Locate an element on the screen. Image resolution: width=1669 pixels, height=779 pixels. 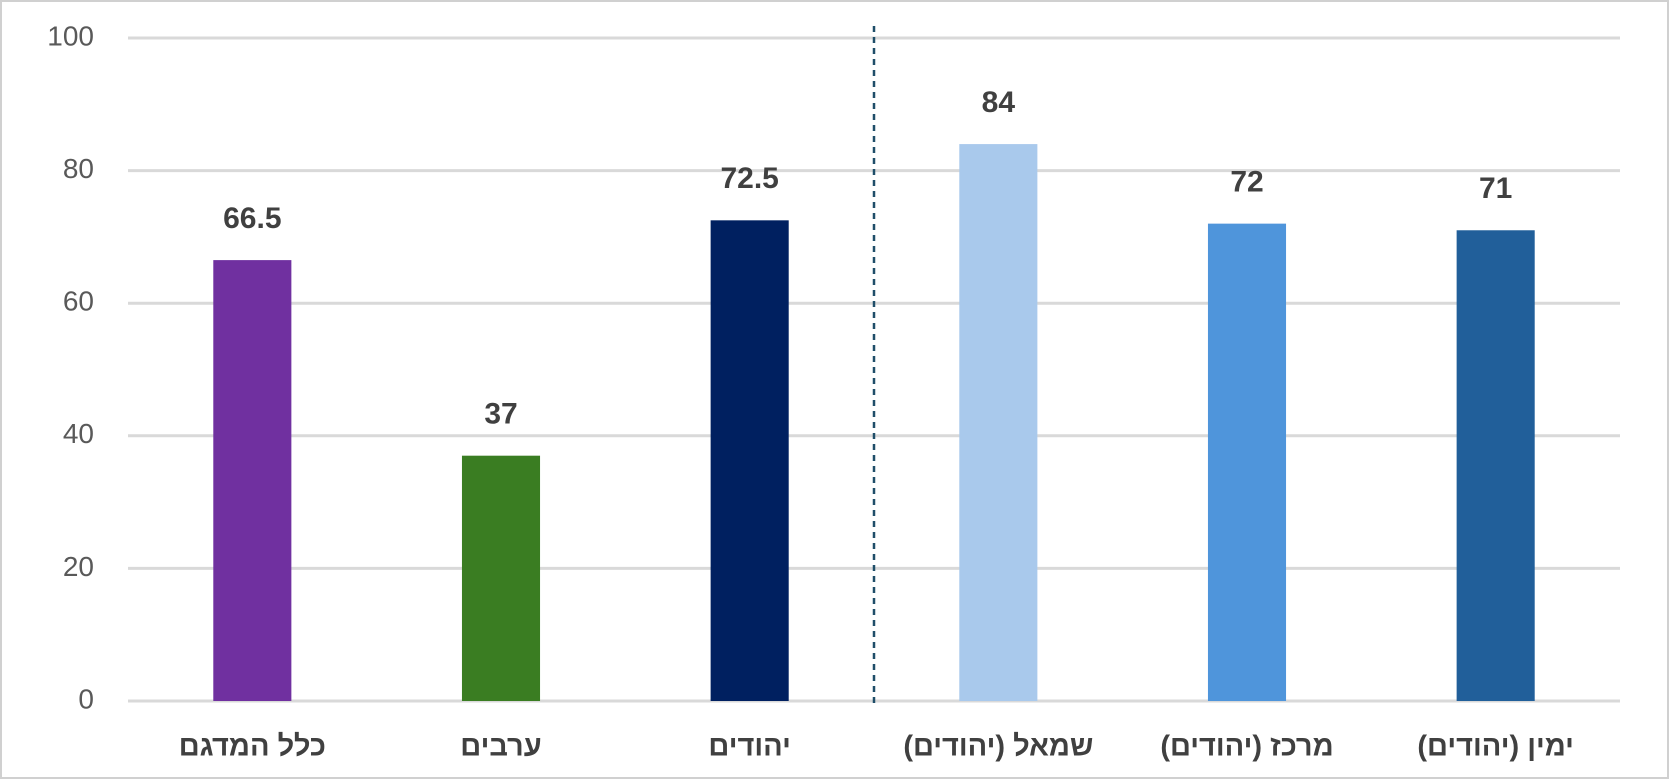
x-tick-label: כלל המדגם is located at coordinates (252, 747).